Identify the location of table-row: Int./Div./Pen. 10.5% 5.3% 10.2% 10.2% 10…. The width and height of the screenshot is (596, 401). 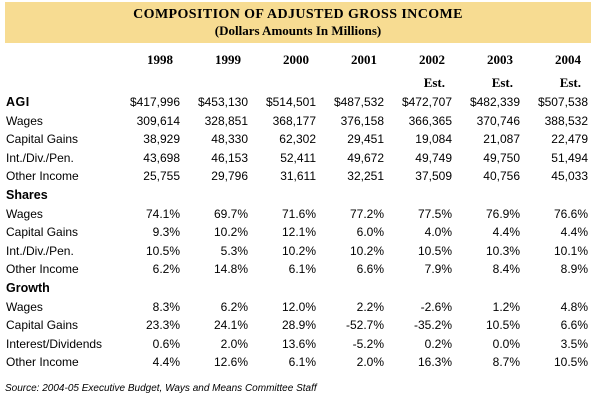
(297, 251).